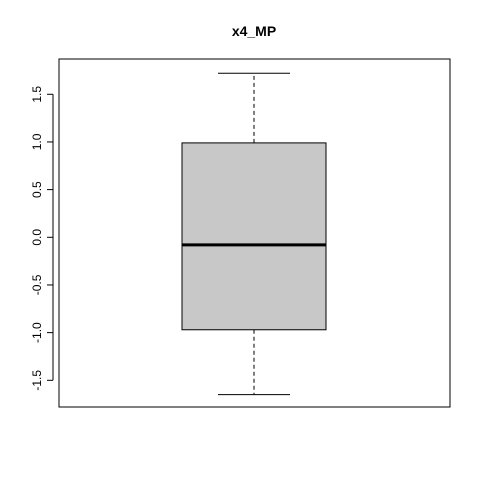 Image resolution: width=480 pixels, height=480 pixels. What do you see at coordinates (37, 237) in the screenshot?
I see `y-tick-label: 0.0` at bounding box center [37, 237].